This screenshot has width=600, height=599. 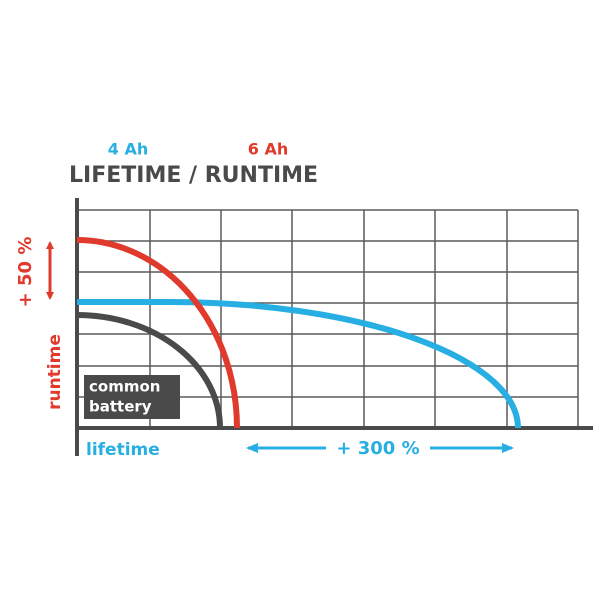 What do you see at coordinates (124, 387) in the screenshot?
I see `legend-text: common` at bounding box center [124, 387].